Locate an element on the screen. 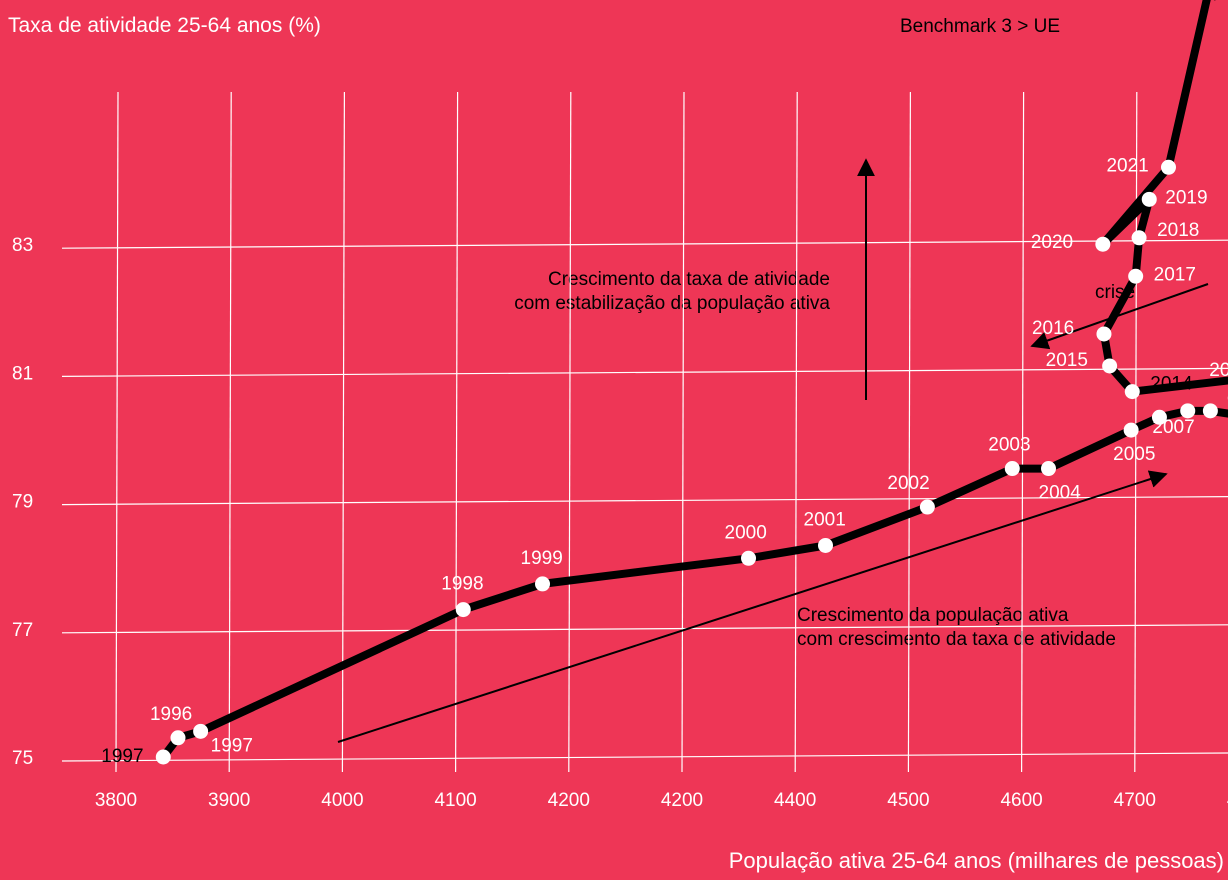  data-point-1996 is located at coordinates (178, 738).